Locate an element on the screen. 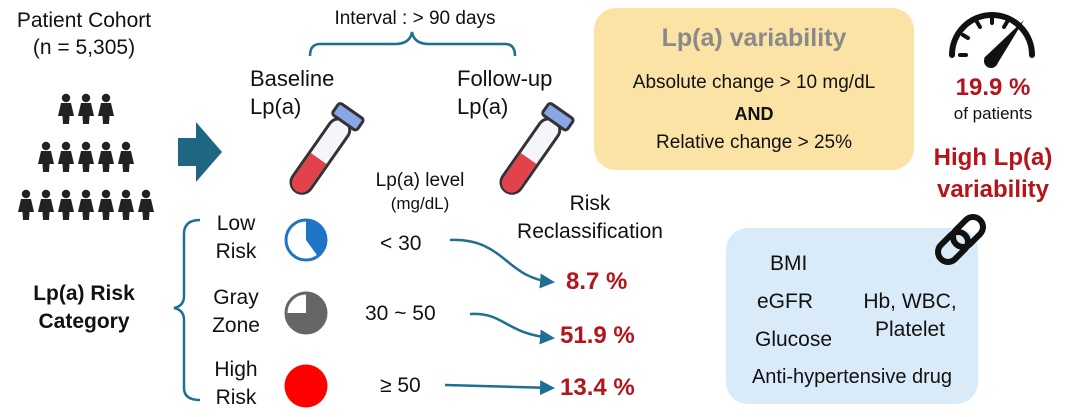 The width and height of the screenshot is (1080, 417). cohort-size: (n = 5,305) is located at coordinates (84, 47).